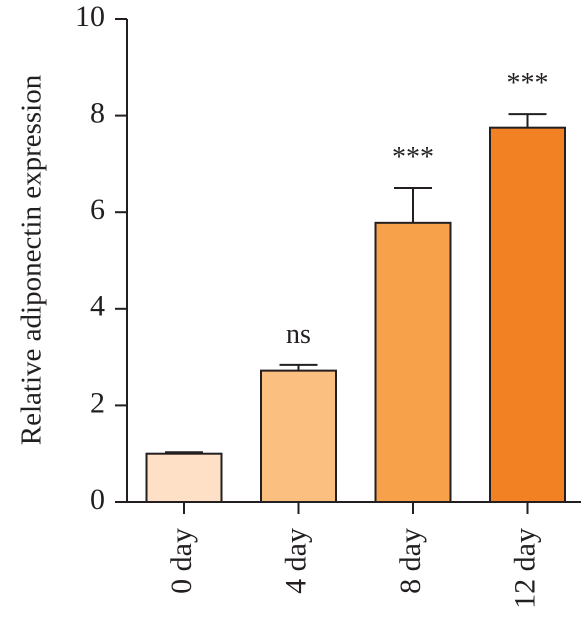 This screenshot has width=585, height=625. Describe the element at coordinates (97, 306) in the screenshot. I see `y-tick-label: 4` at that location.